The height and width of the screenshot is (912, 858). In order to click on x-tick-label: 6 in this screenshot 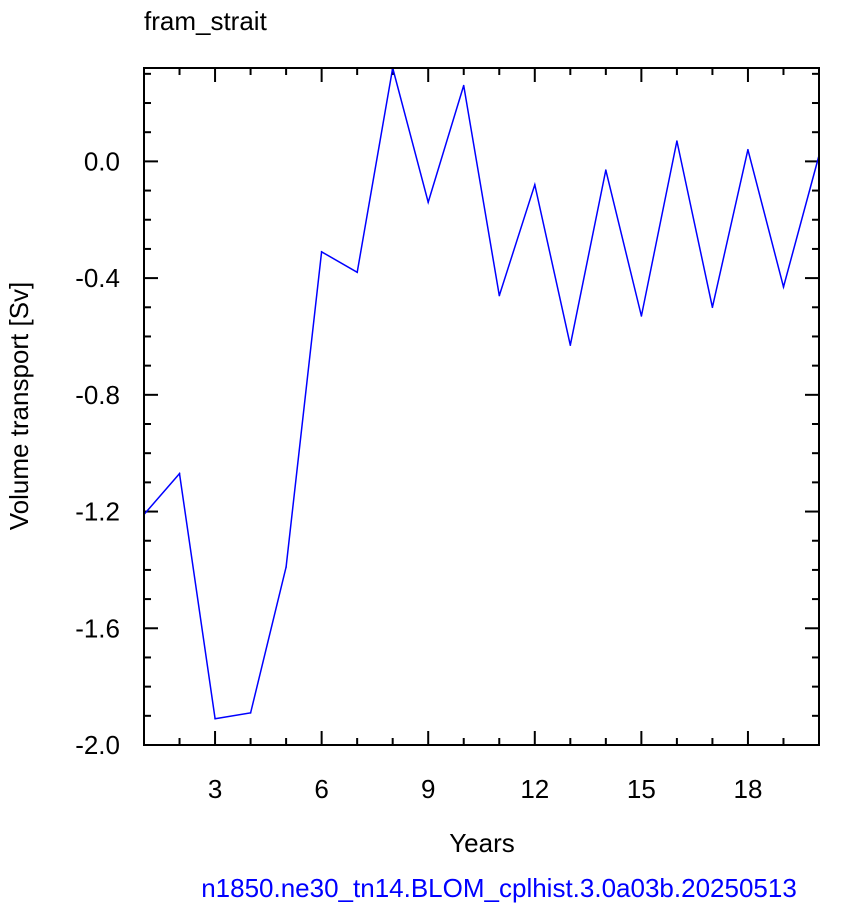, I will do `click(321, 789)`.